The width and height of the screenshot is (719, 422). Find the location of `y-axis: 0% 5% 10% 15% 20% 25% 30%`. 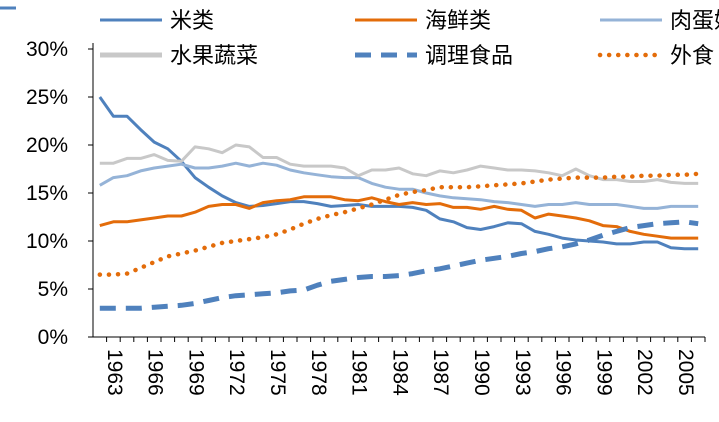

y-axis: 0% 5% 10% 15% 20% 25% 30% is located at coordinates (60, 193).